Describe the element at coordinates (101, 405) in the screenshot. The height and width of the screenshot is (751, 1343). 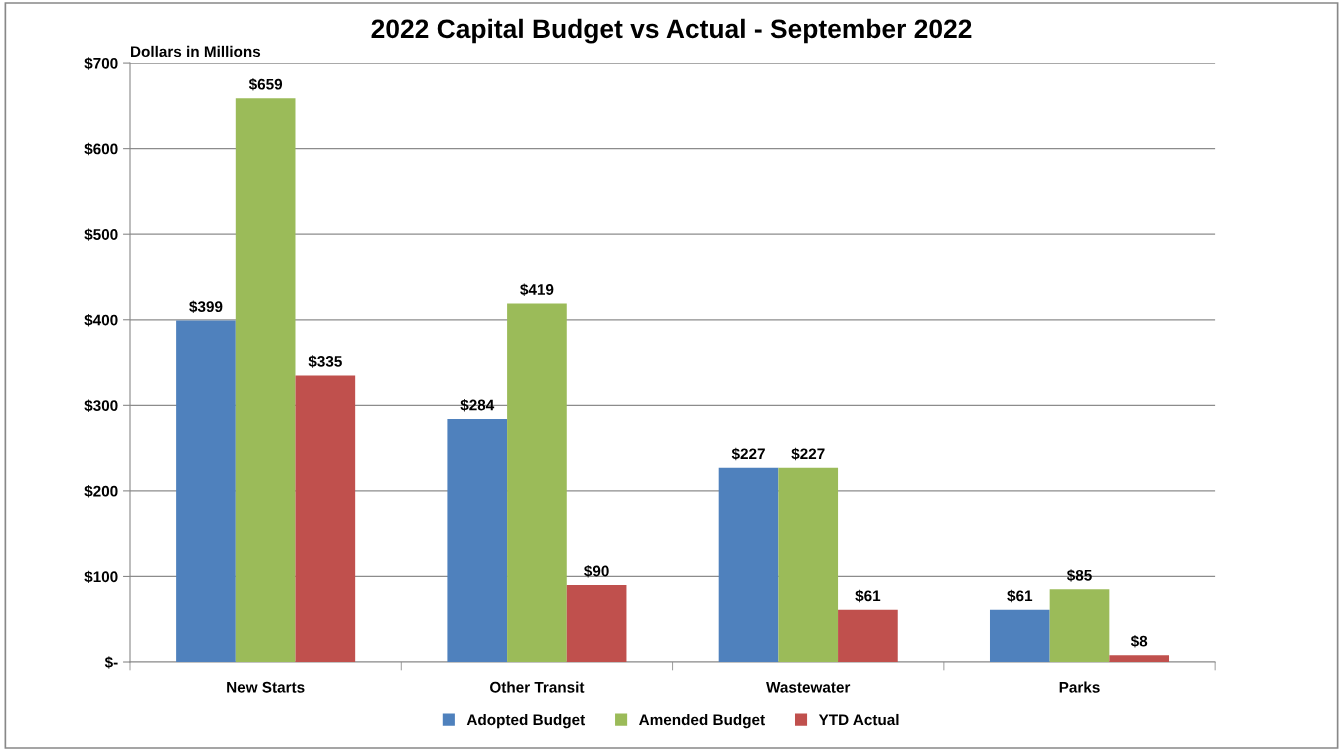
I see `y-tick-label: $300` at that location.